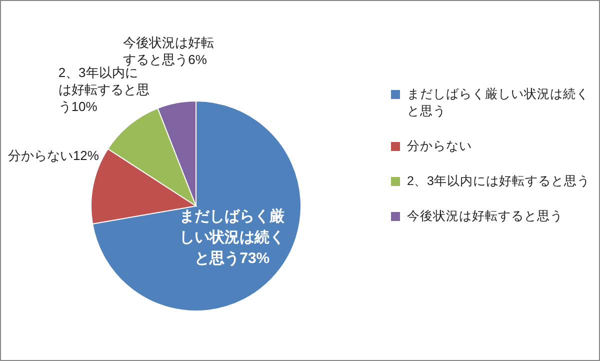 The width and height of the screenshot is (600, 361). What do you see at coordinates (485, 216) in the screenshot?
I see `legend-label: 今後状況は好転すると思う` at bounding box center [485, 216].